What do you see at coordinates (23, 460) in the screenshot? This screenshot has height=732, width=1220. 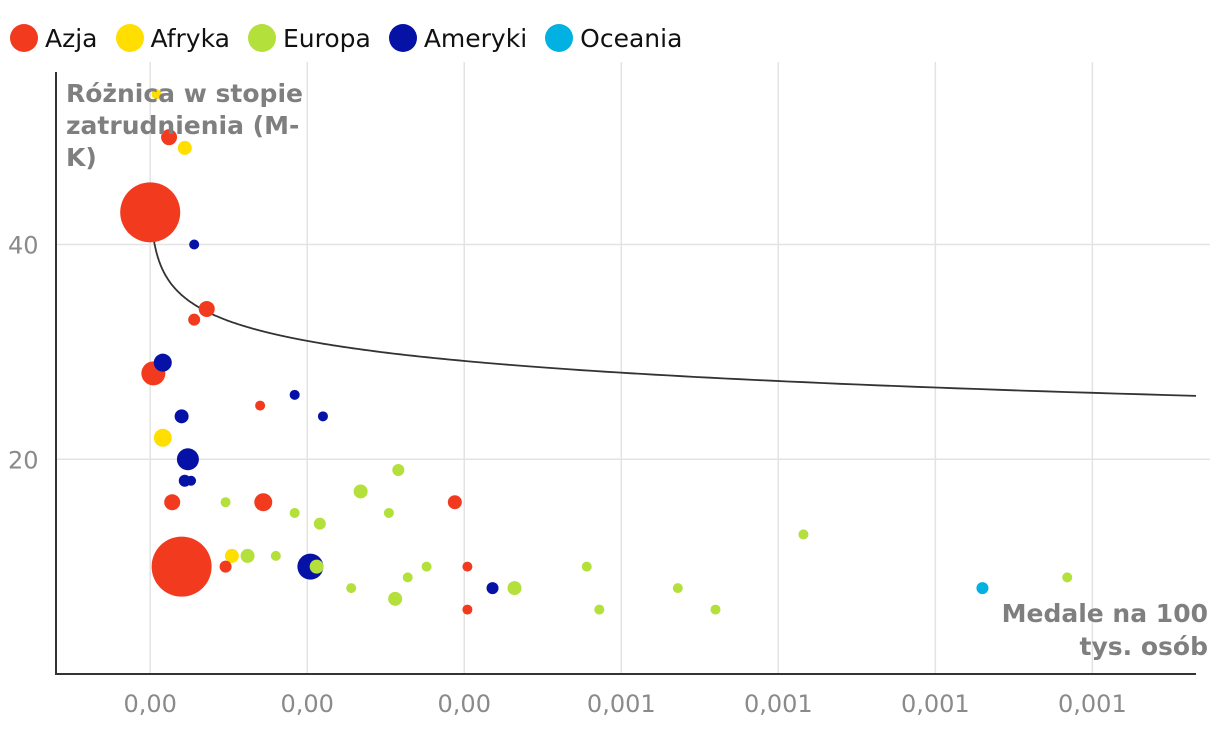 I see `y-tick-label: 20` at bounding box center [23, 460].